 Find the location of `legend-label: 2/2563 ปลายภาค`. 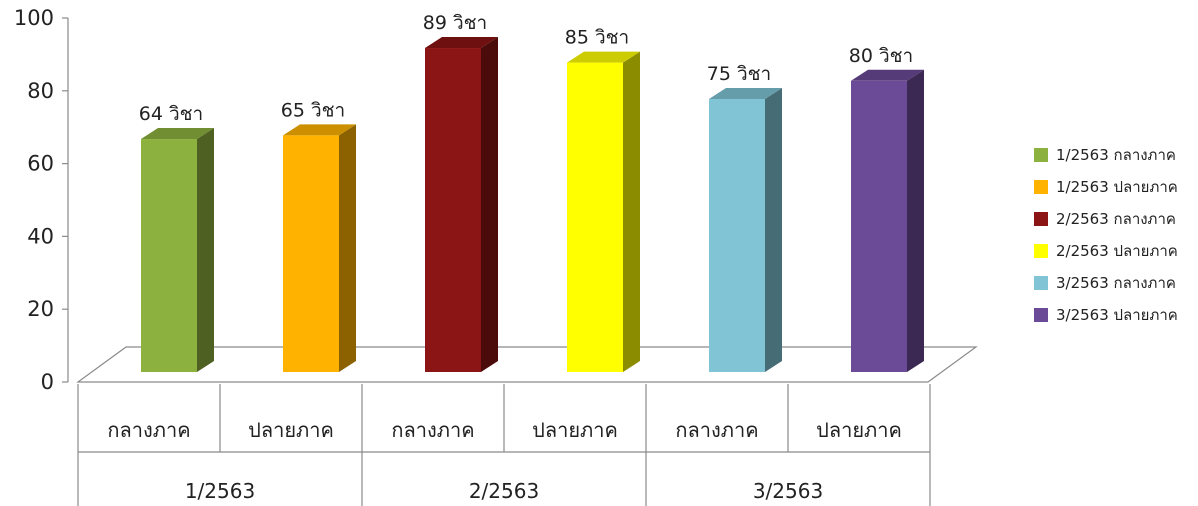

legend-label: 2/2563 ปลายภาค is located at coordinates (1117, 251).